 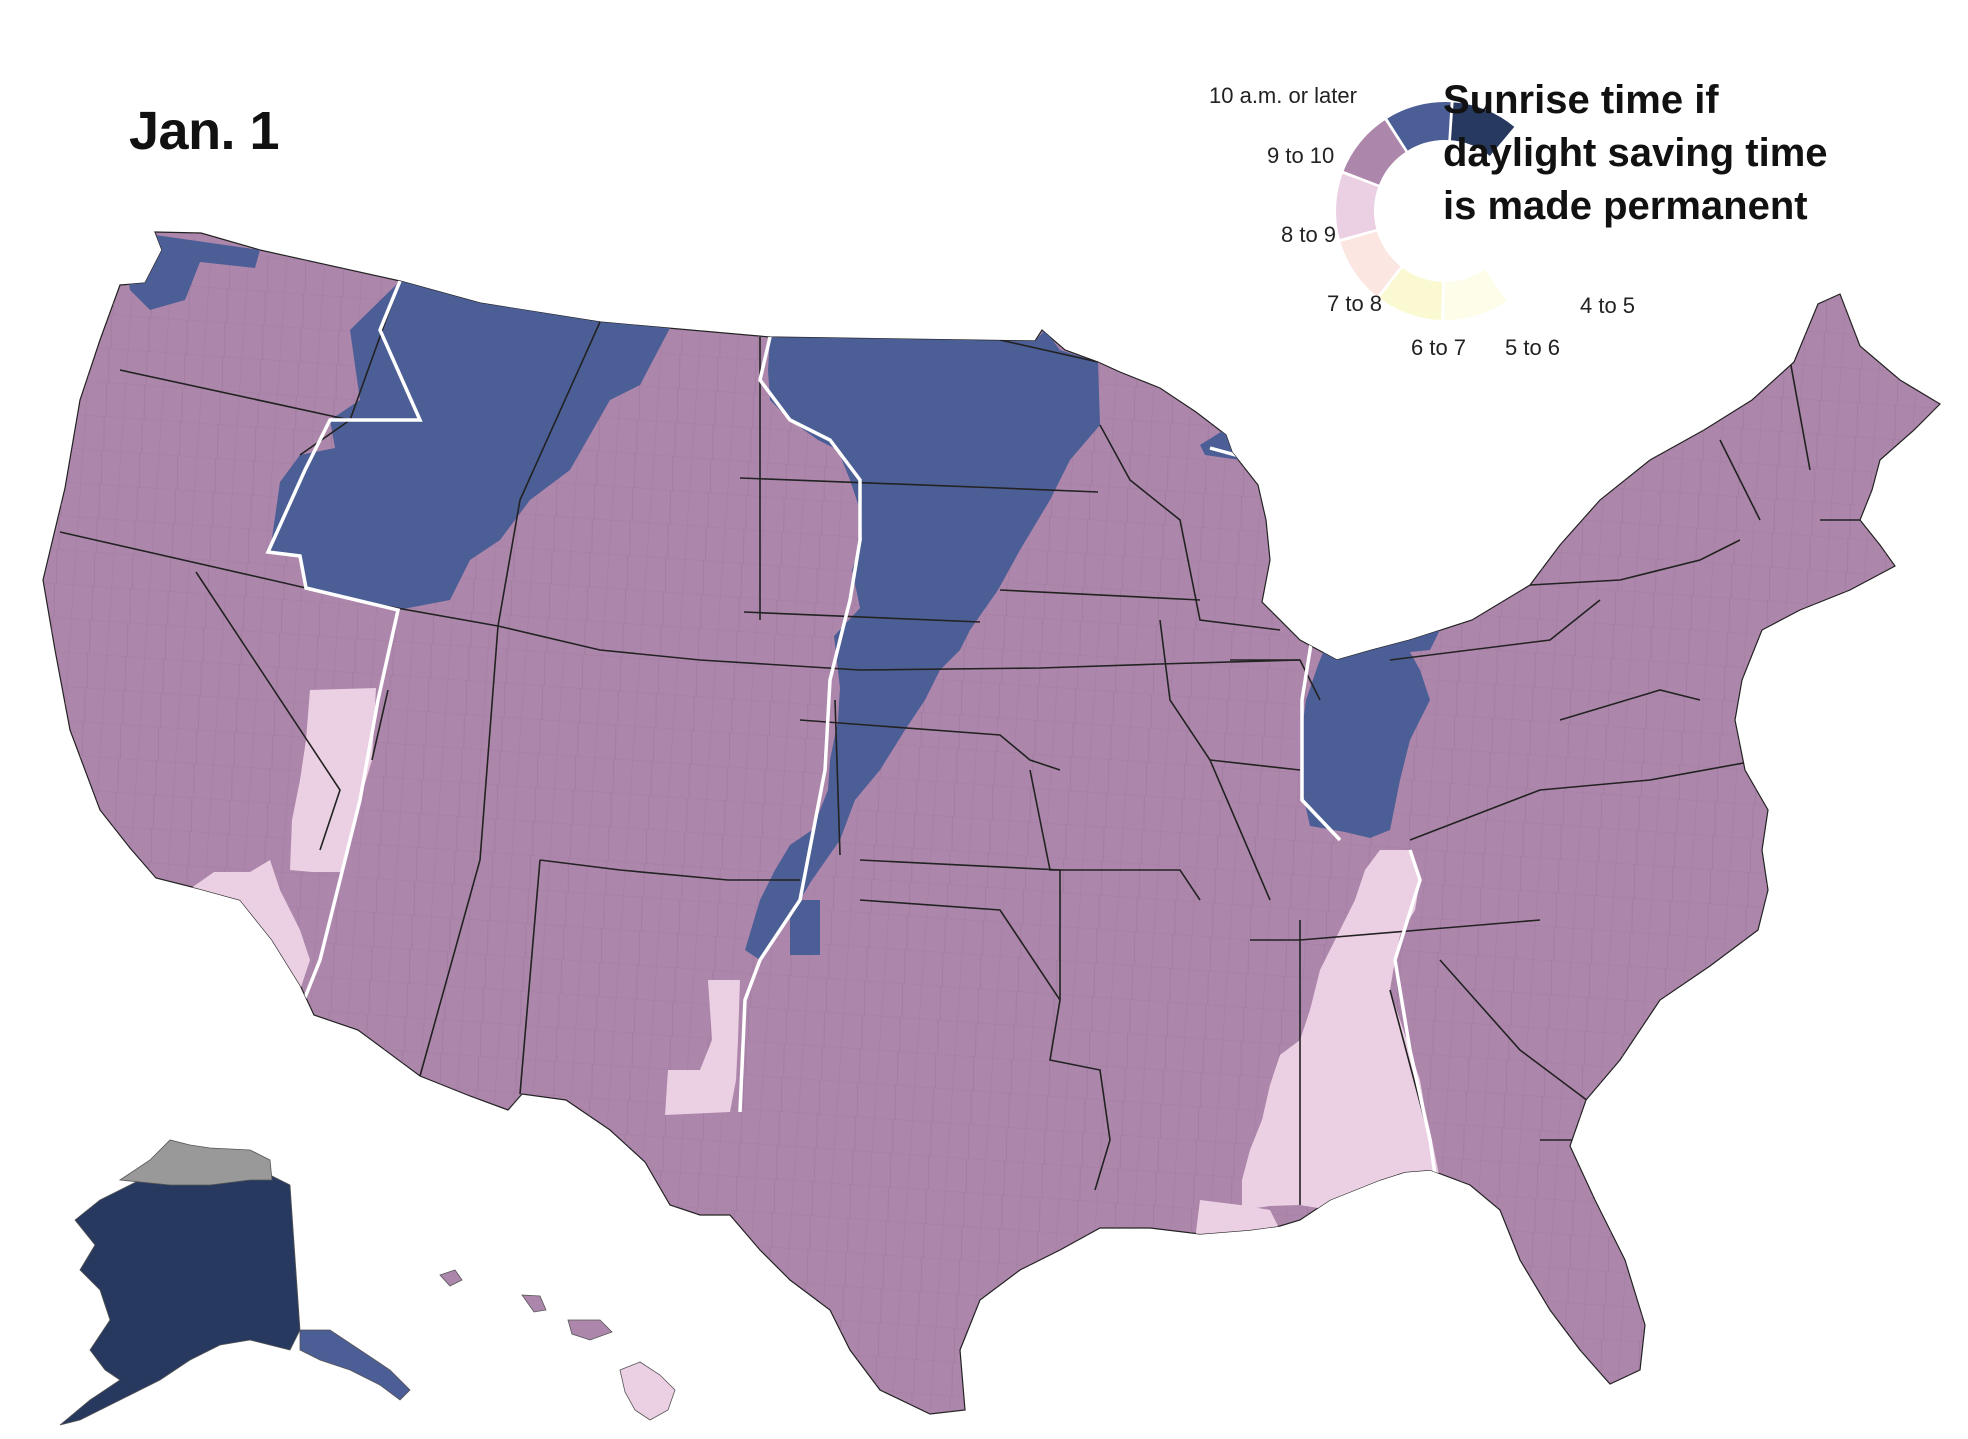 I want to click on legend-label-6-7: 6 to 7, so click(x=1439, y=347).